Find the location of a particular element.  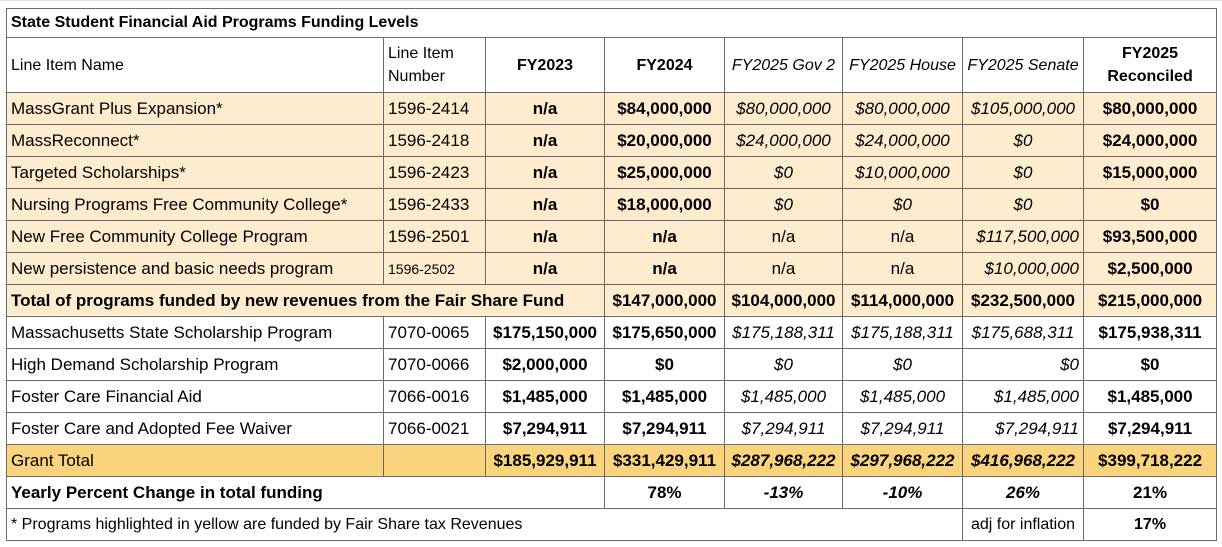

adj-inflation-value: 17% is located at coordinates (1150, 524).